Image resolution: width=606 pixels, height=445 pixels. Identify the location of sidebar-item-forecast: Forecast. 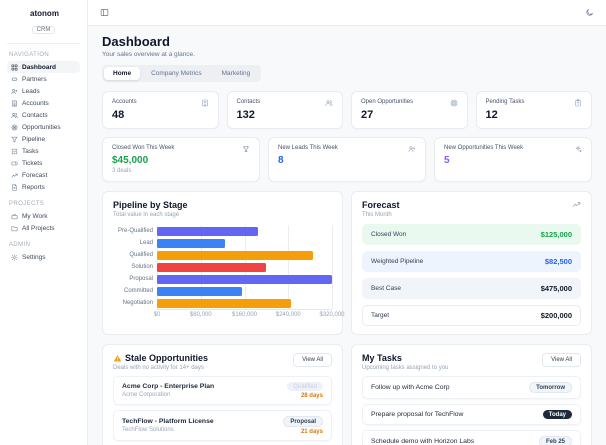
(43, 175).